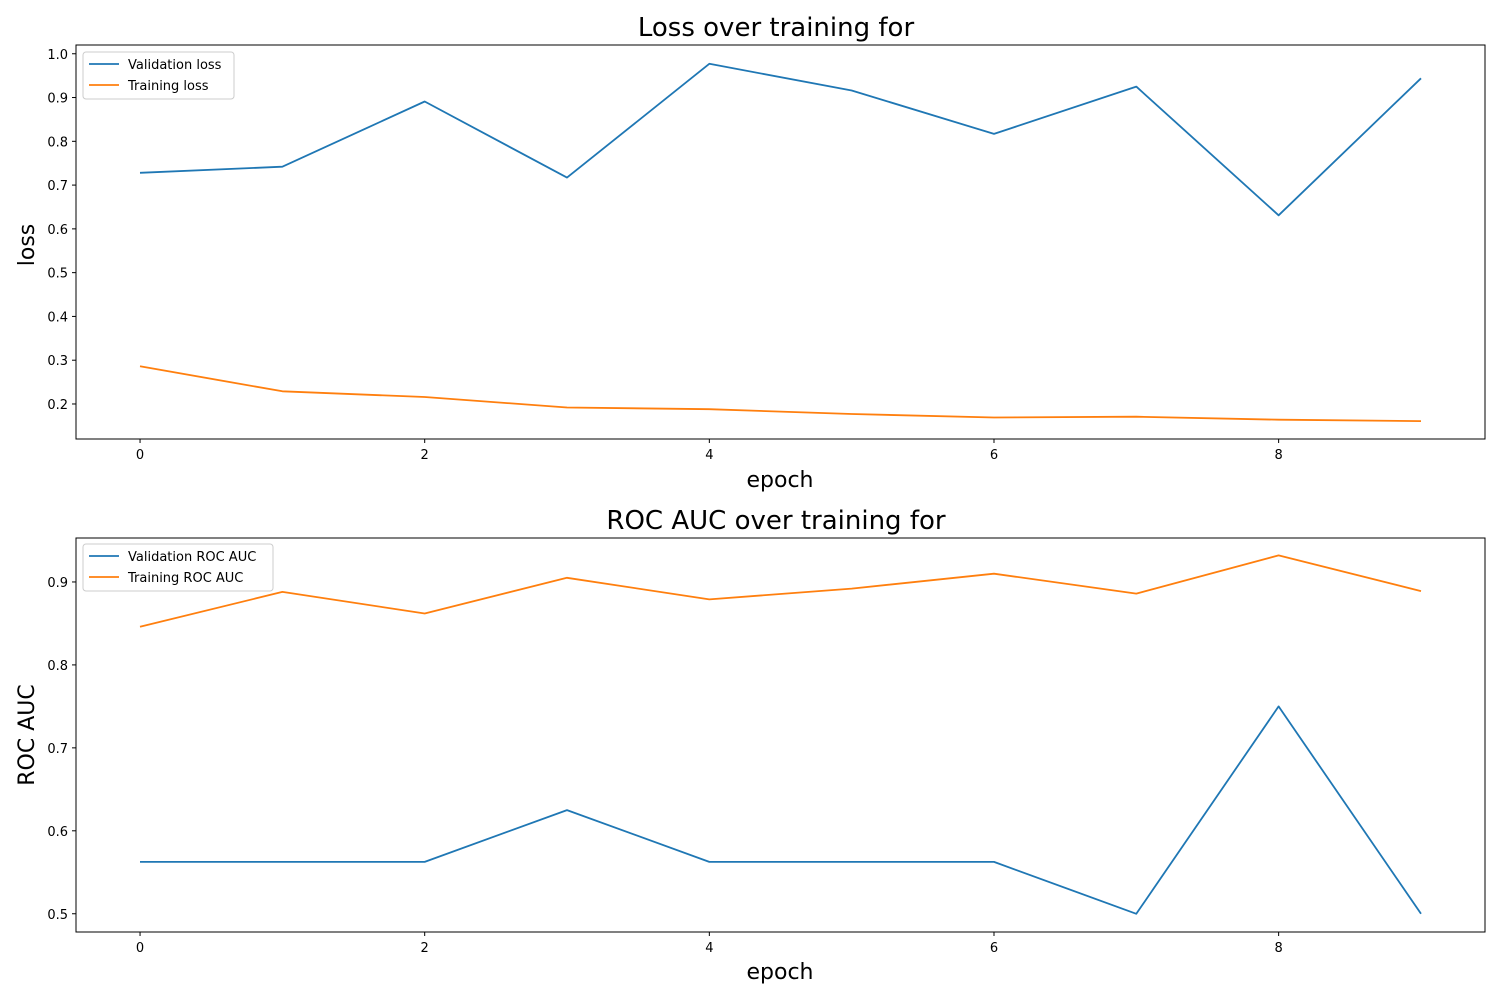  Describe the element at coordinates (709, 455) in the screenshot. I see `loss-x-tick-label: 4` at that location.